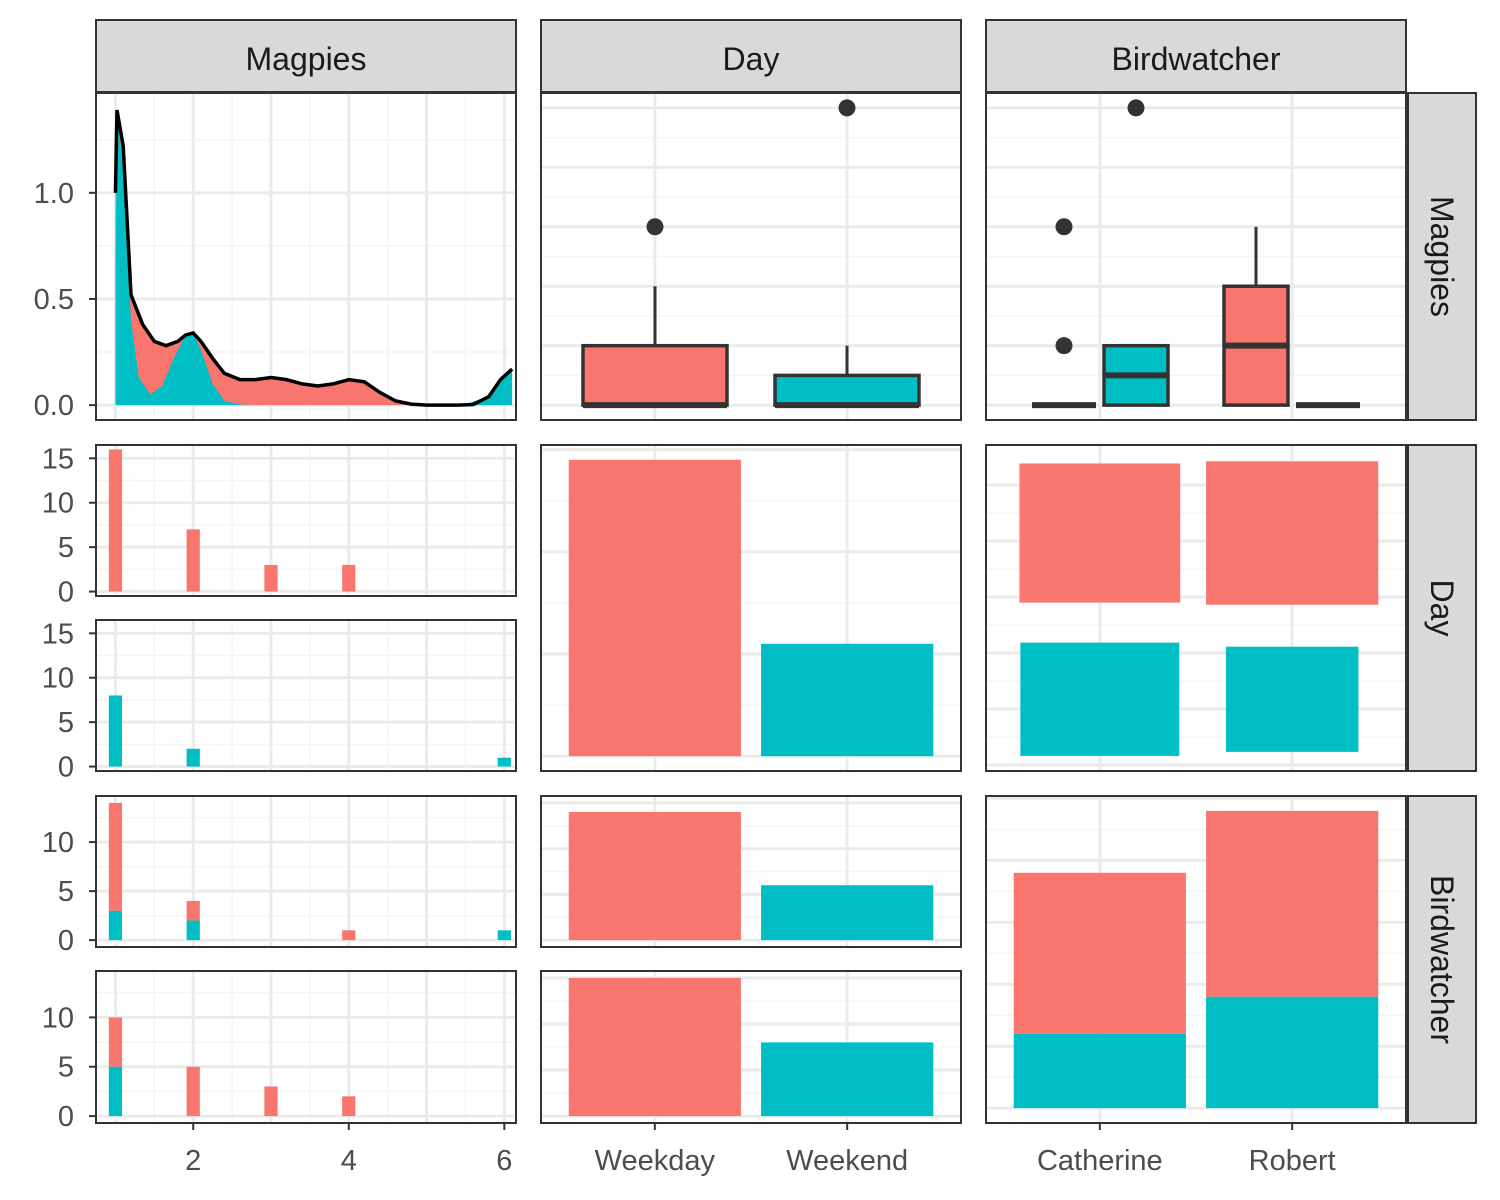 This screenshot has height=1200, width=1500. Describe the element at coordinates (655, 313) in the screenshot. I see `boxplot-weekday` at that location.